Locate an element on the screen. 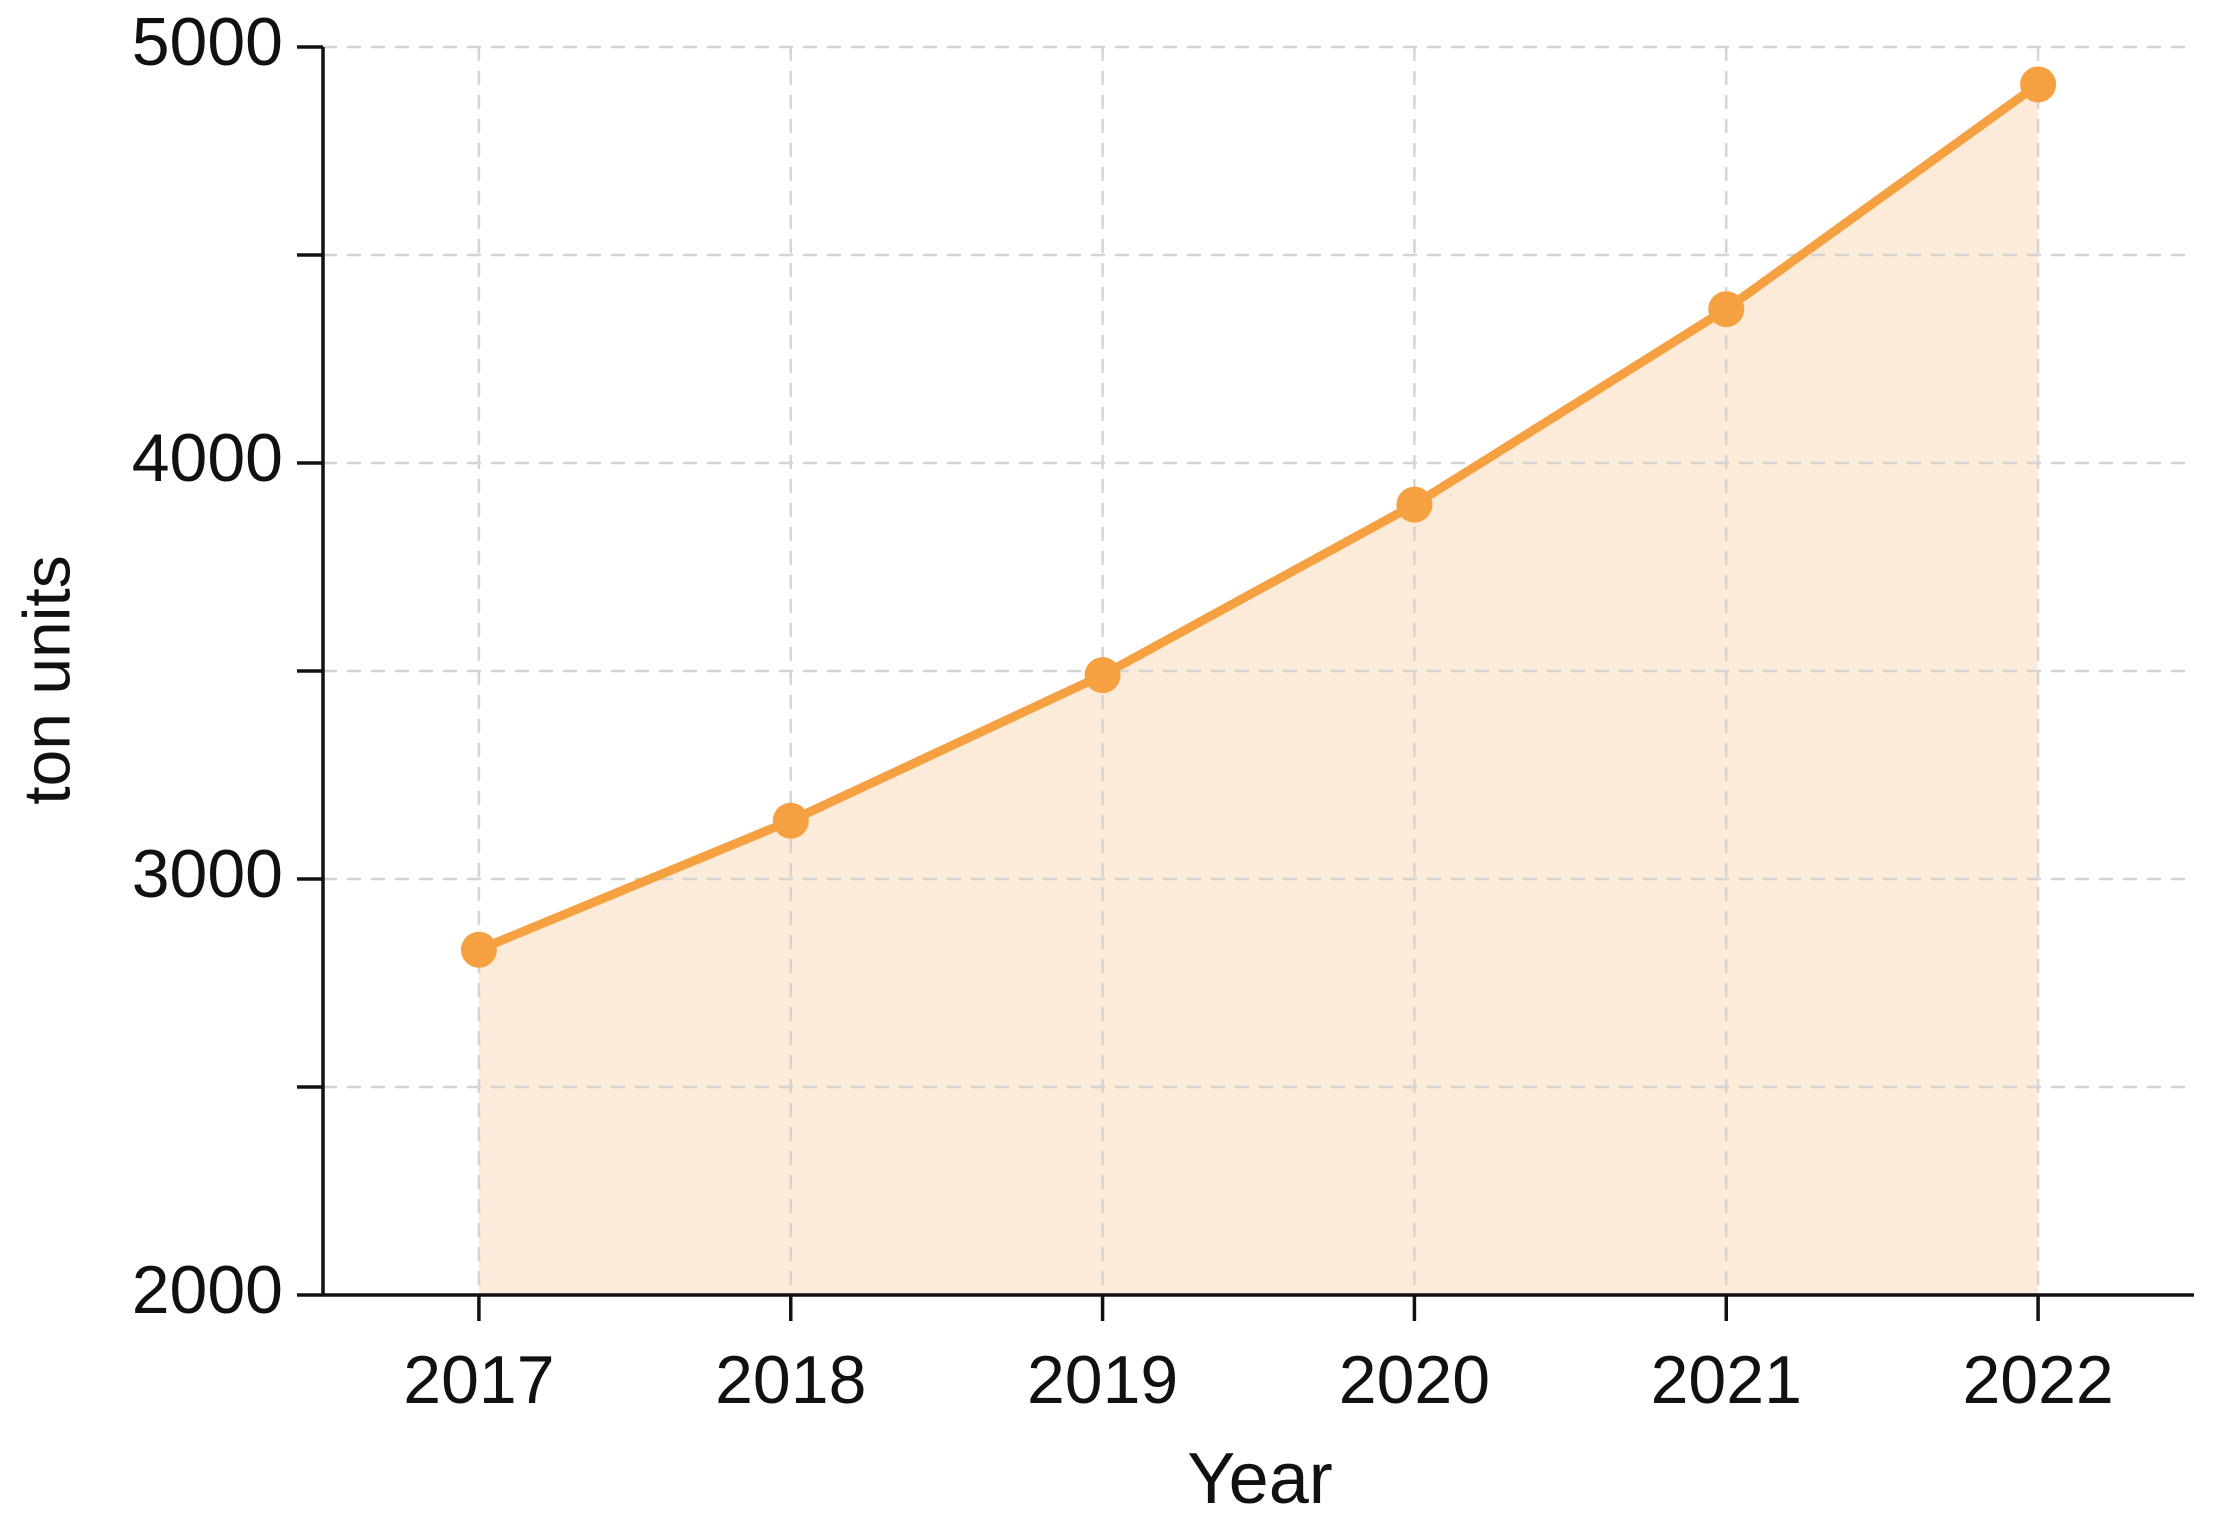 Image resolution: width=2217 pixels, height=1523 pixels. x-axis-title: Year is located at coordinates (1259, 1479).